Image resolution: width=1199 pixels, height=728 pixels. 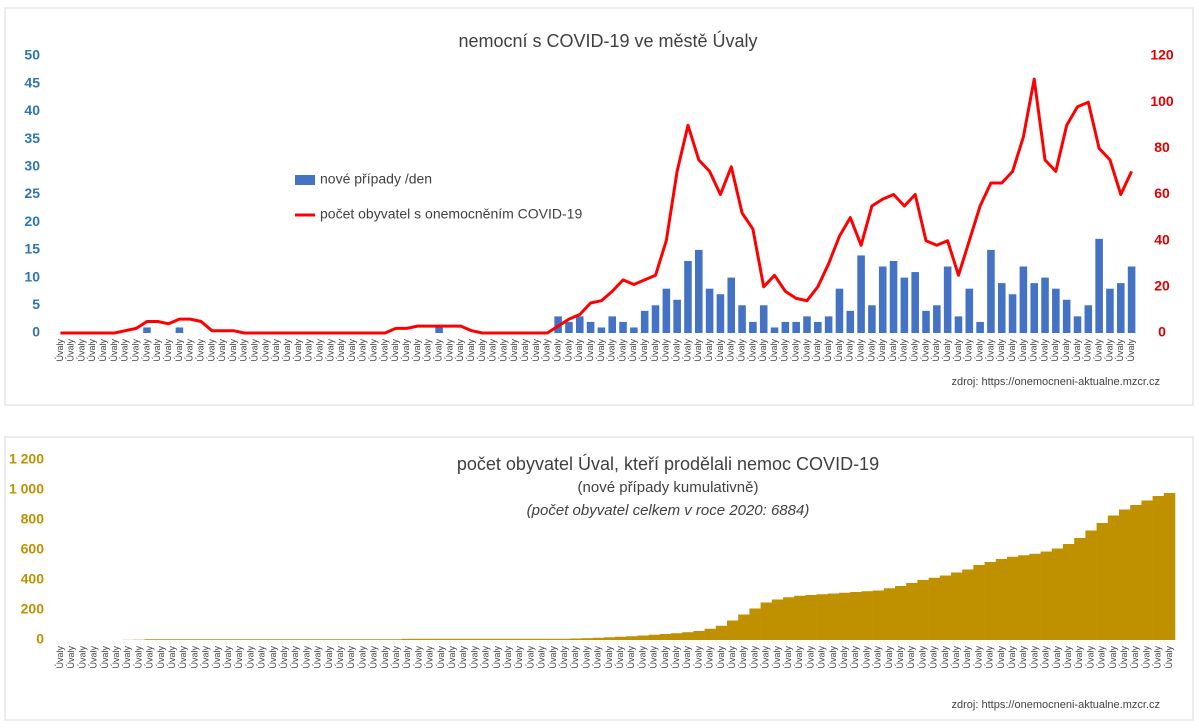 What do you see at coordinates (451, 214) in the screenshot?
I see `legend-label: počet obyvatel s onemocněním COVID-19` at bounding box center [451, 214].